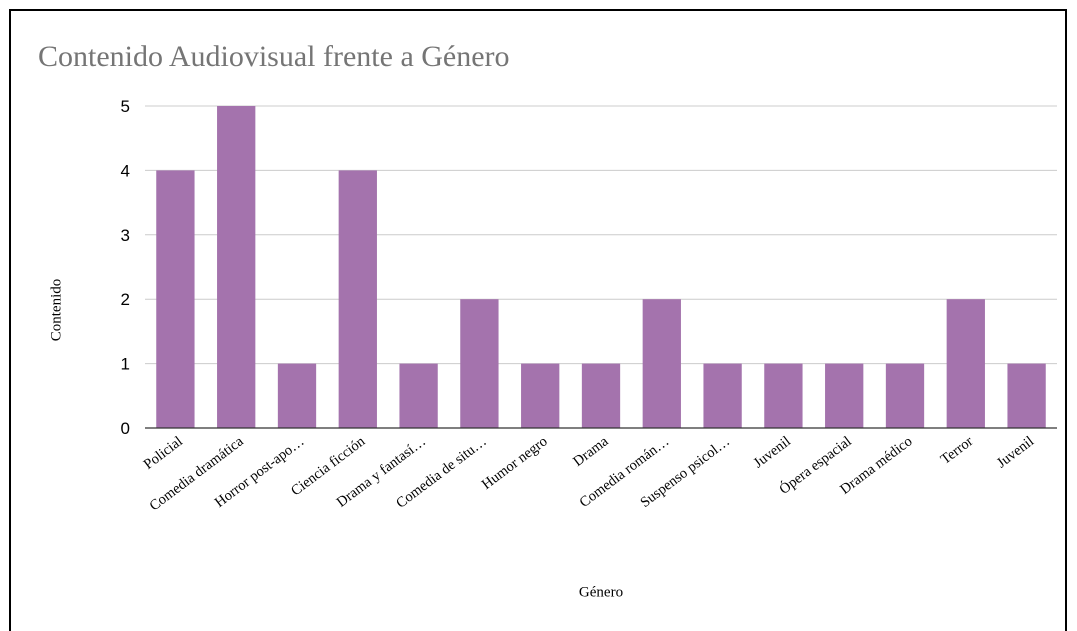  I want to click on y-tick-label: 0, so click(125, 428).